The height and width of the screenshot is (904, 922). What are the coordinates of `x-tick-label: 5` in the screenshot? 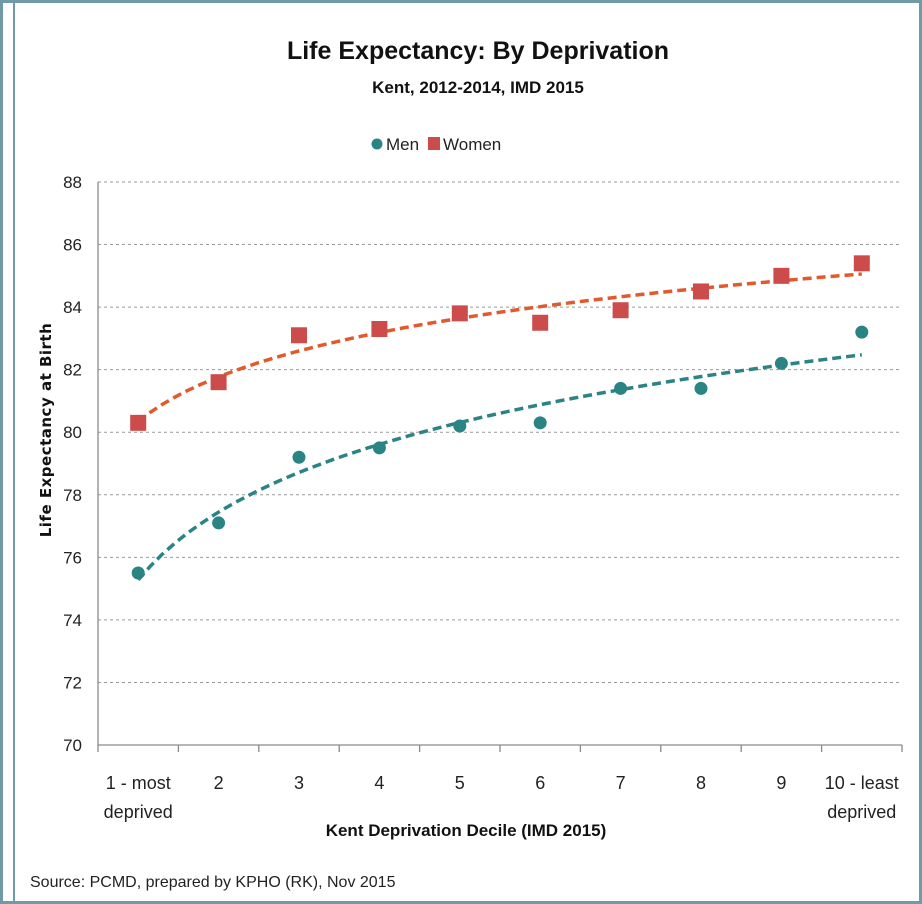 It's located at (460, 783).